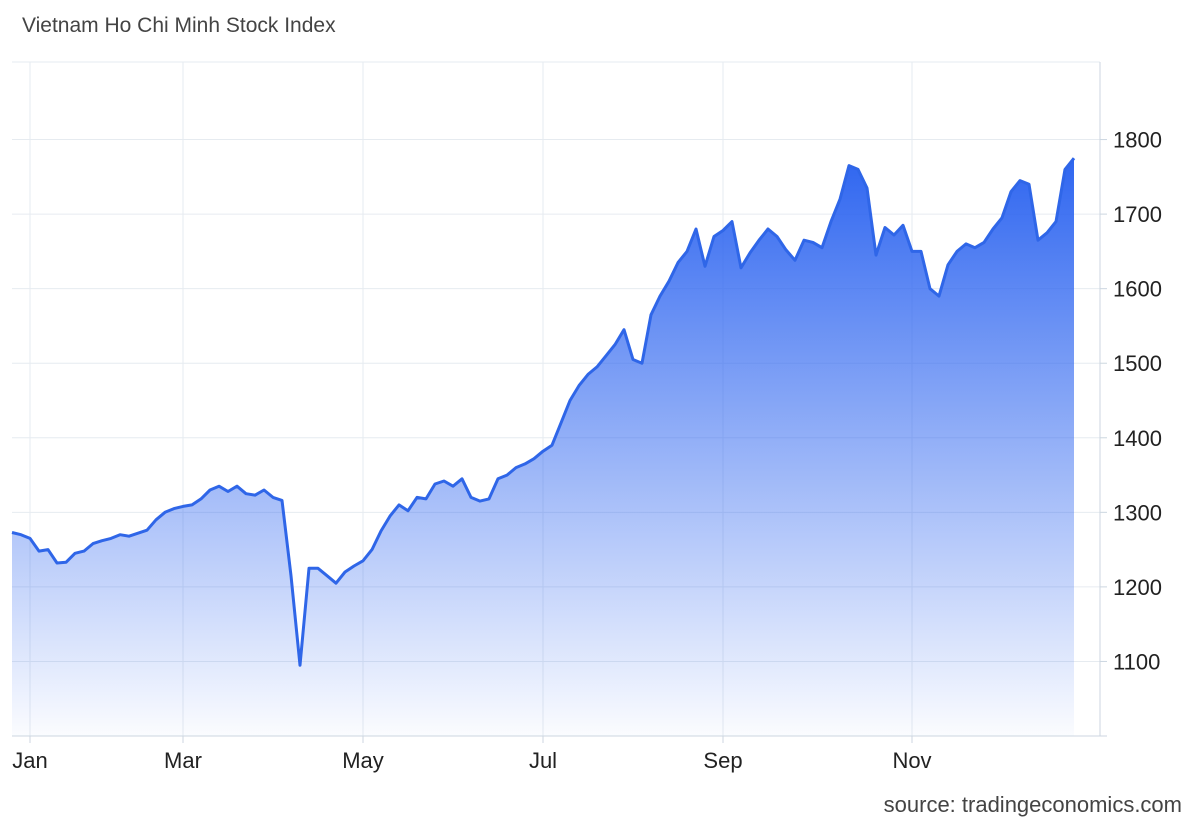 This screenshot has height=837, width=1200. Describe the element at coordinates (1137, 363) in the screenshot. I see `y-tick-label: 1500` at that location.